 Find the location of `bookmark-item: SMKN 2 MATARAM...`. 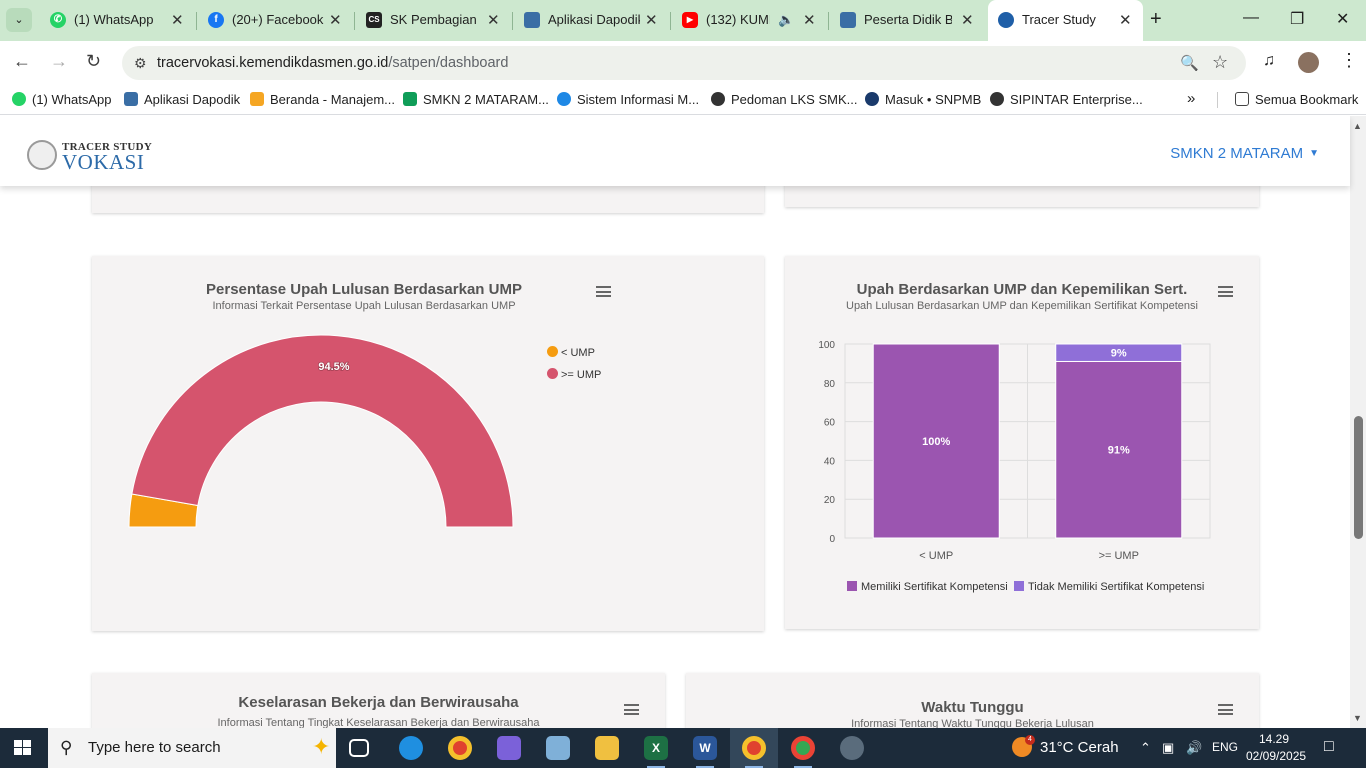

bookmark-item: SMKN 2 MATARAM... is located at coordinates (476, 99).